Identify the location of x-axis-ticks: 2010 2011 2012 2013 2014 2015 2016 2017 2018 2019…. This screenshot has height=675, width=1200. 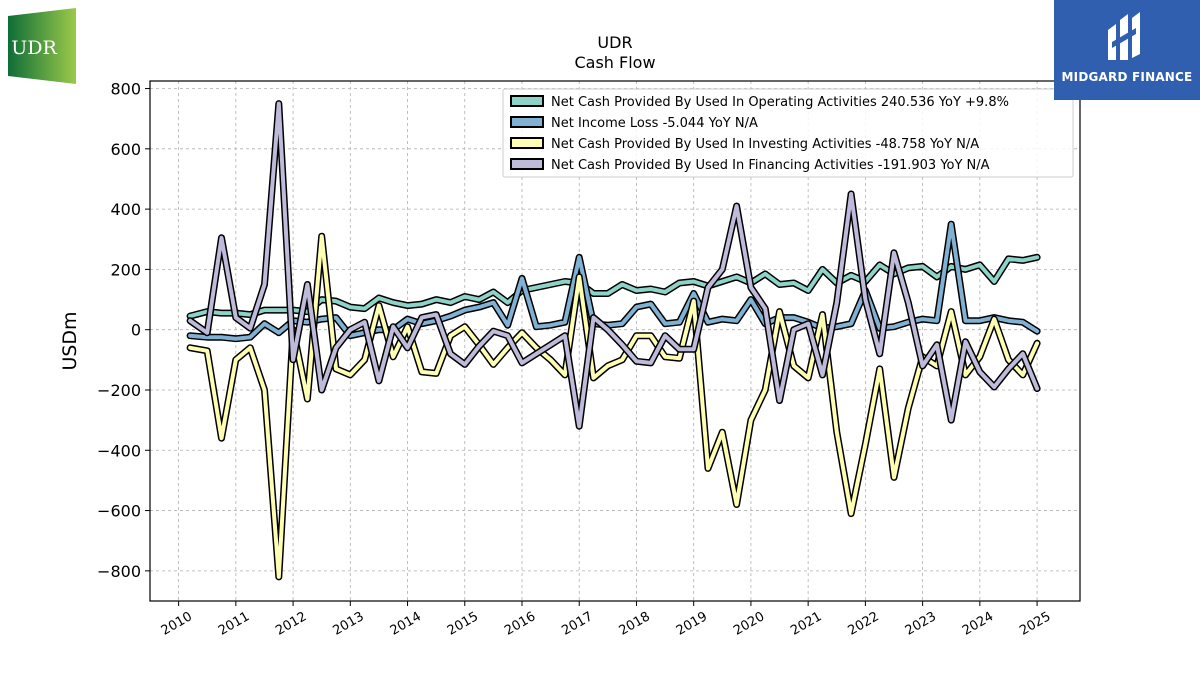
(606, 620).